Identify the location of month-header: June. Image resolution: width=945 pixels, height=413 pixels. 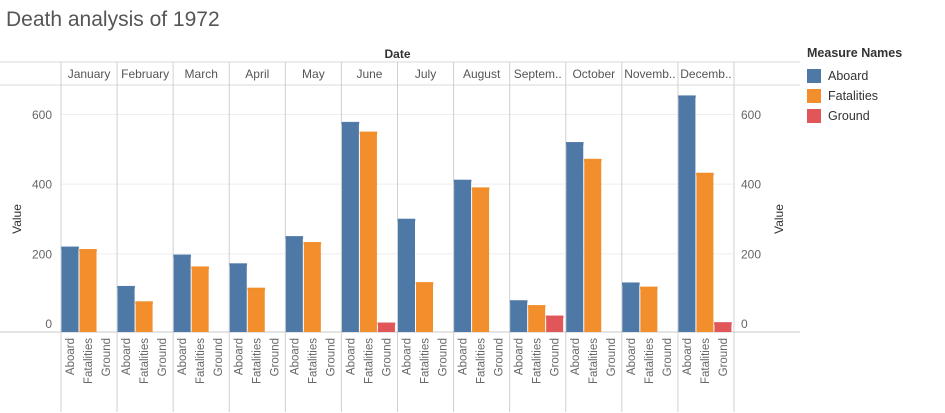
(369, 74).